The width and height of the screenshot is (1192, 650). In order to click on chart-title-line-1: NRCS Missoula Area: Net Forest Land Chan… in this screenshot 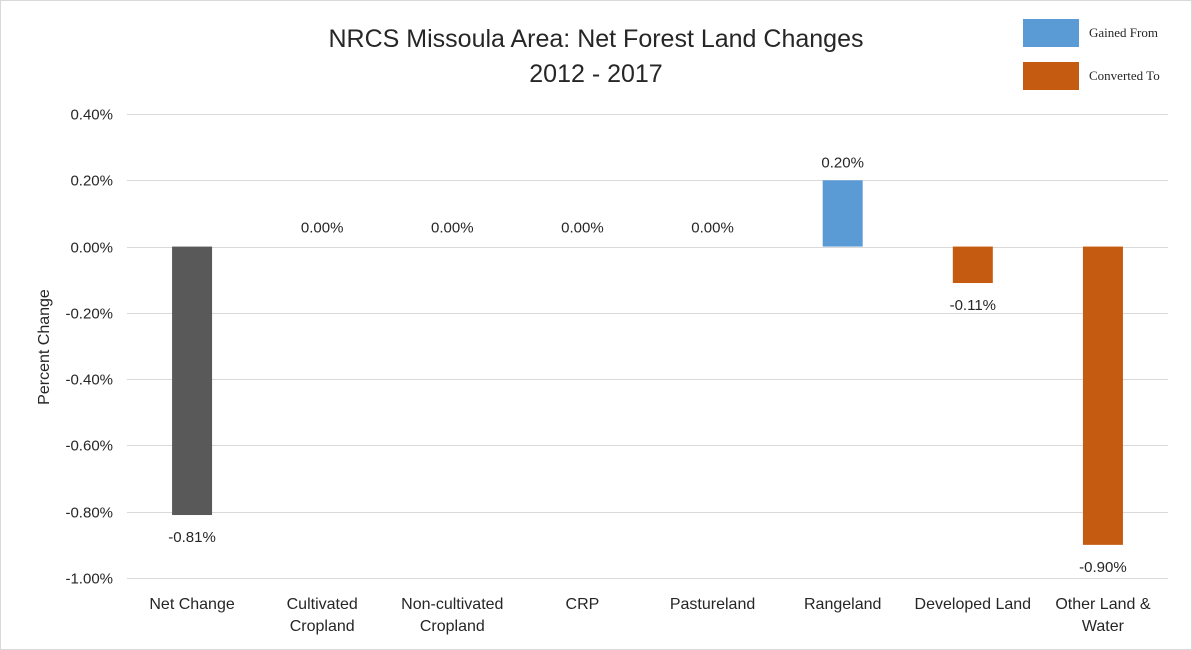, I will do `click(596, 39)`.